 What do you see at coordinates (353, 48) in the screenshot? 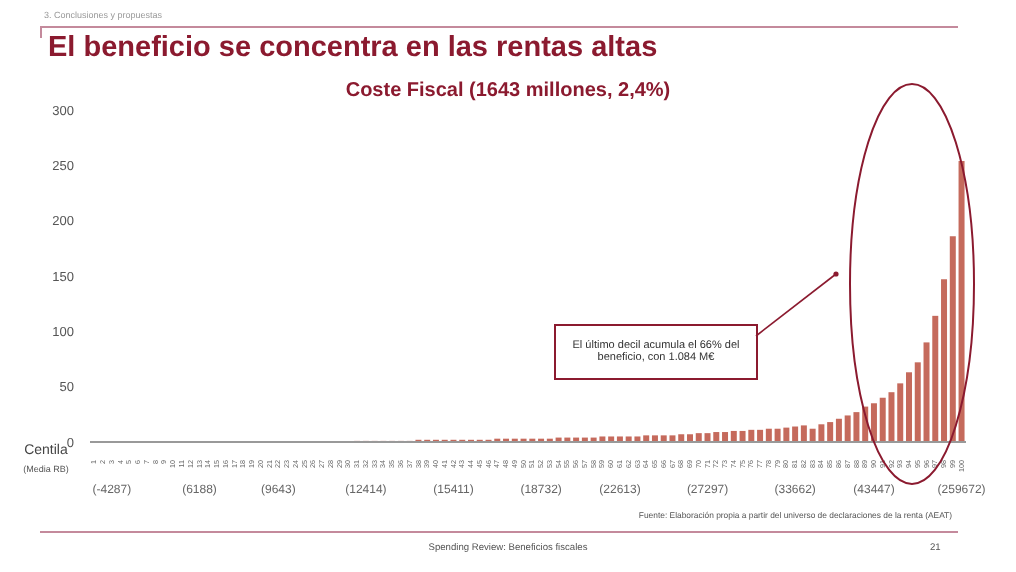
I see `chart-title: El beneficio se concentra en las rentas altas` at bounding box center [353, 48].